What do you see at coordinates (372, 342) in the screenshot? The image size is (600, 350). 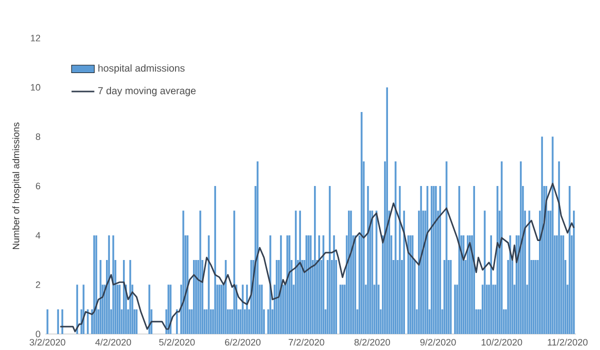 I see `x-tick-label: 8/2/2020` at bounding box center [372, 342].